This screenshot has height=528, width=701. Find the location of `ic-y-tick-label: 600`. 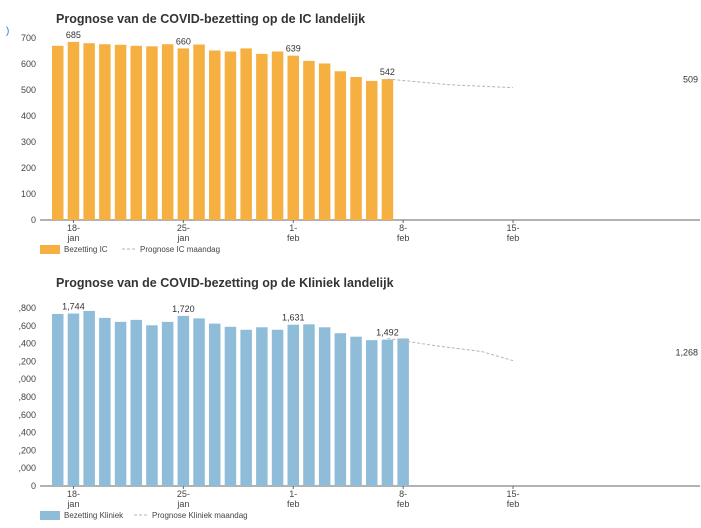

ic-y-tick-label: 600 is located at coordinates (28, 64).